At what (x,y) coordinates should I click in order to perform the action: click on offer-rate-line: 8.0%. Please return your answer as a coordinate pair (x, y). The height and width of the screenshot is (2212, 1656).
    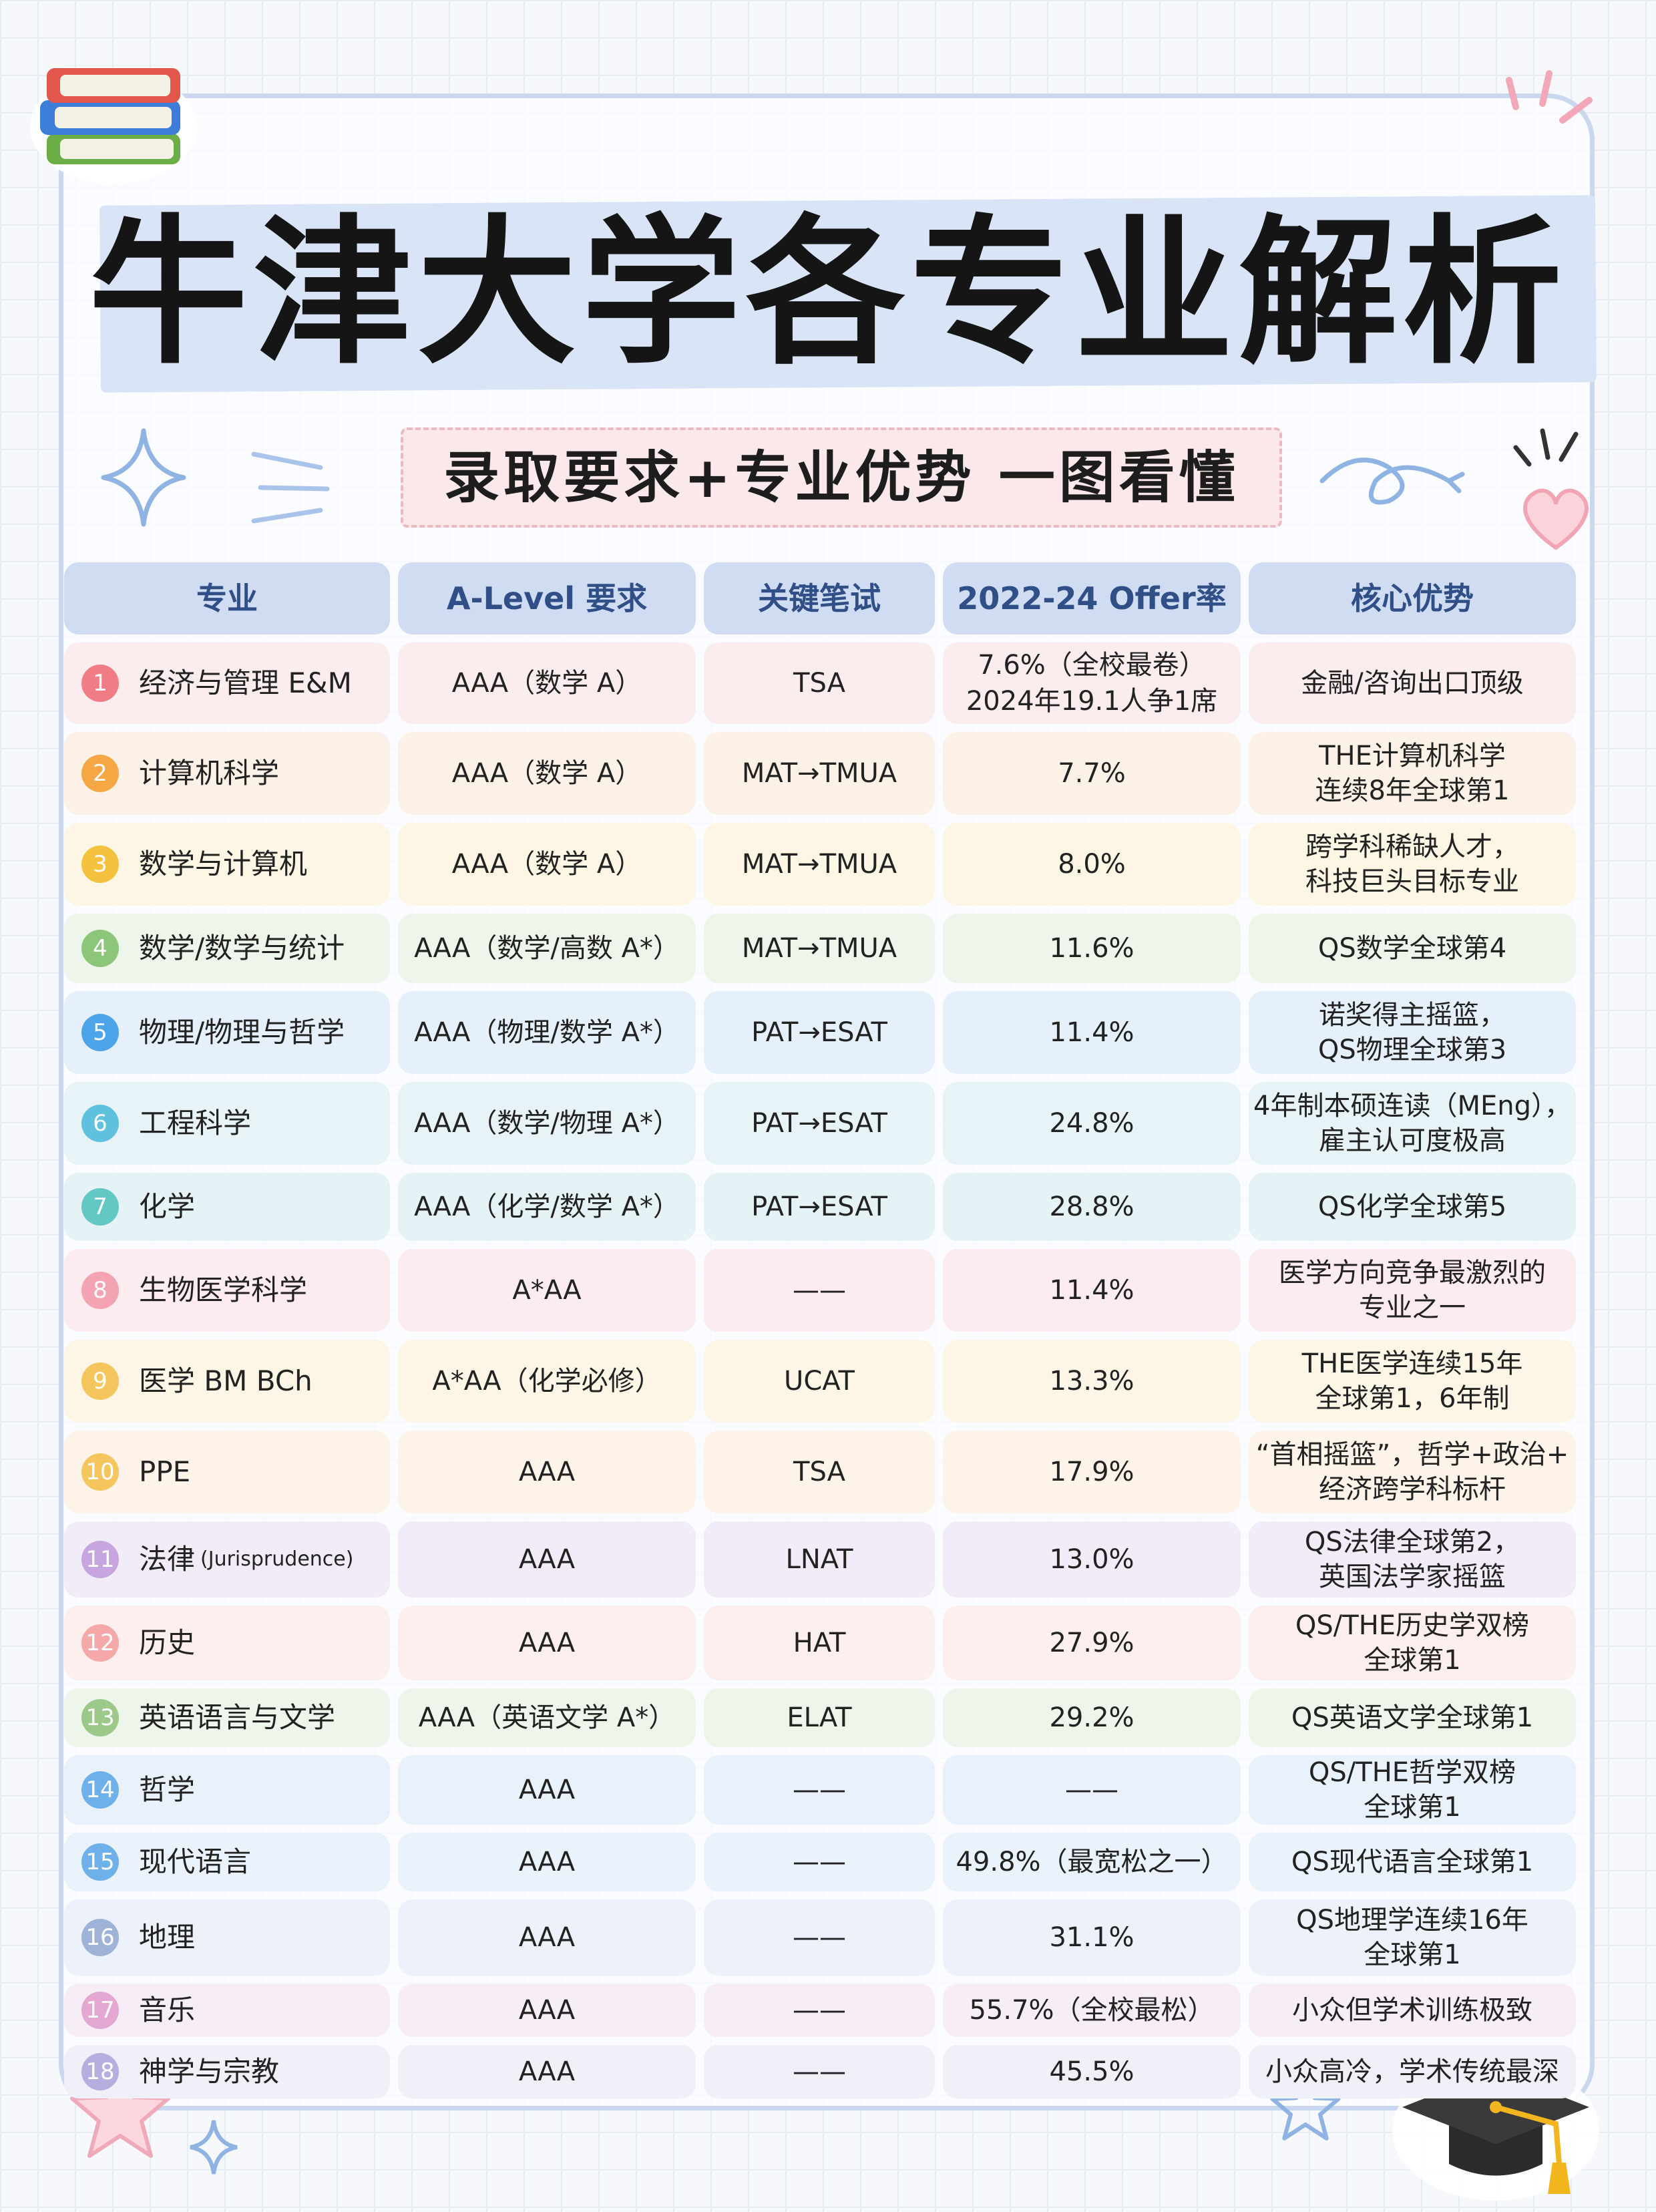
    Looking at the image, I should click on (1092, 864).